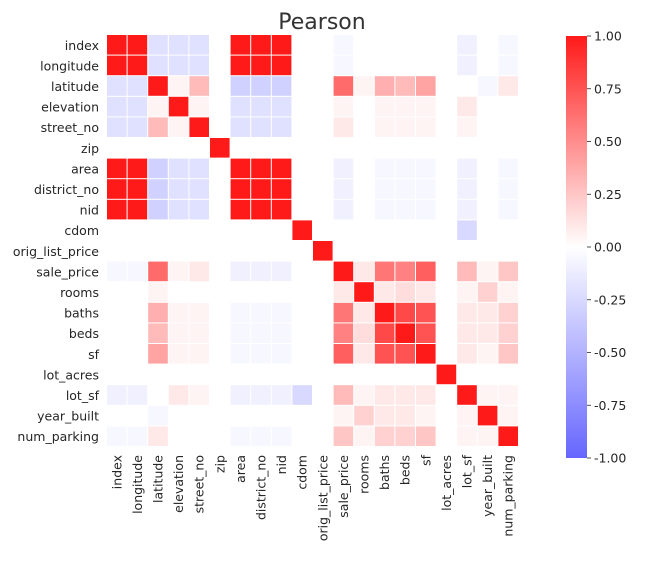 The image size is (646, 571). What do you see at coordinates (117, 374) in the screenshot?
I see `heatmap-cell-lot_acres-index` at bounding box center [117, 374].